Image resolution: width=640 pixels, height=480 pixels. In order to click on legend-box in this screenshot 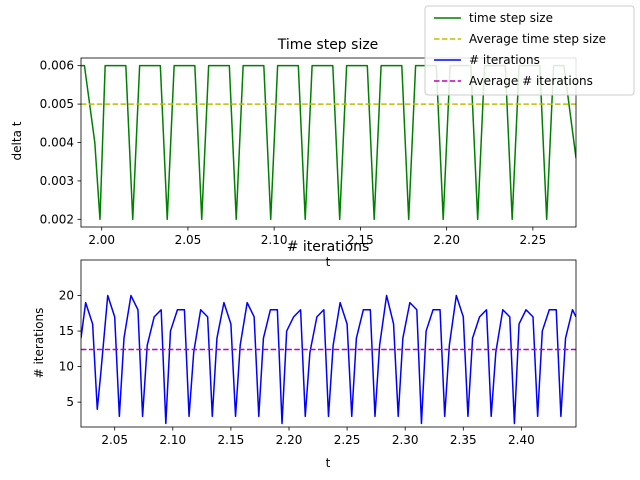, I will do `click(529, 50)`.